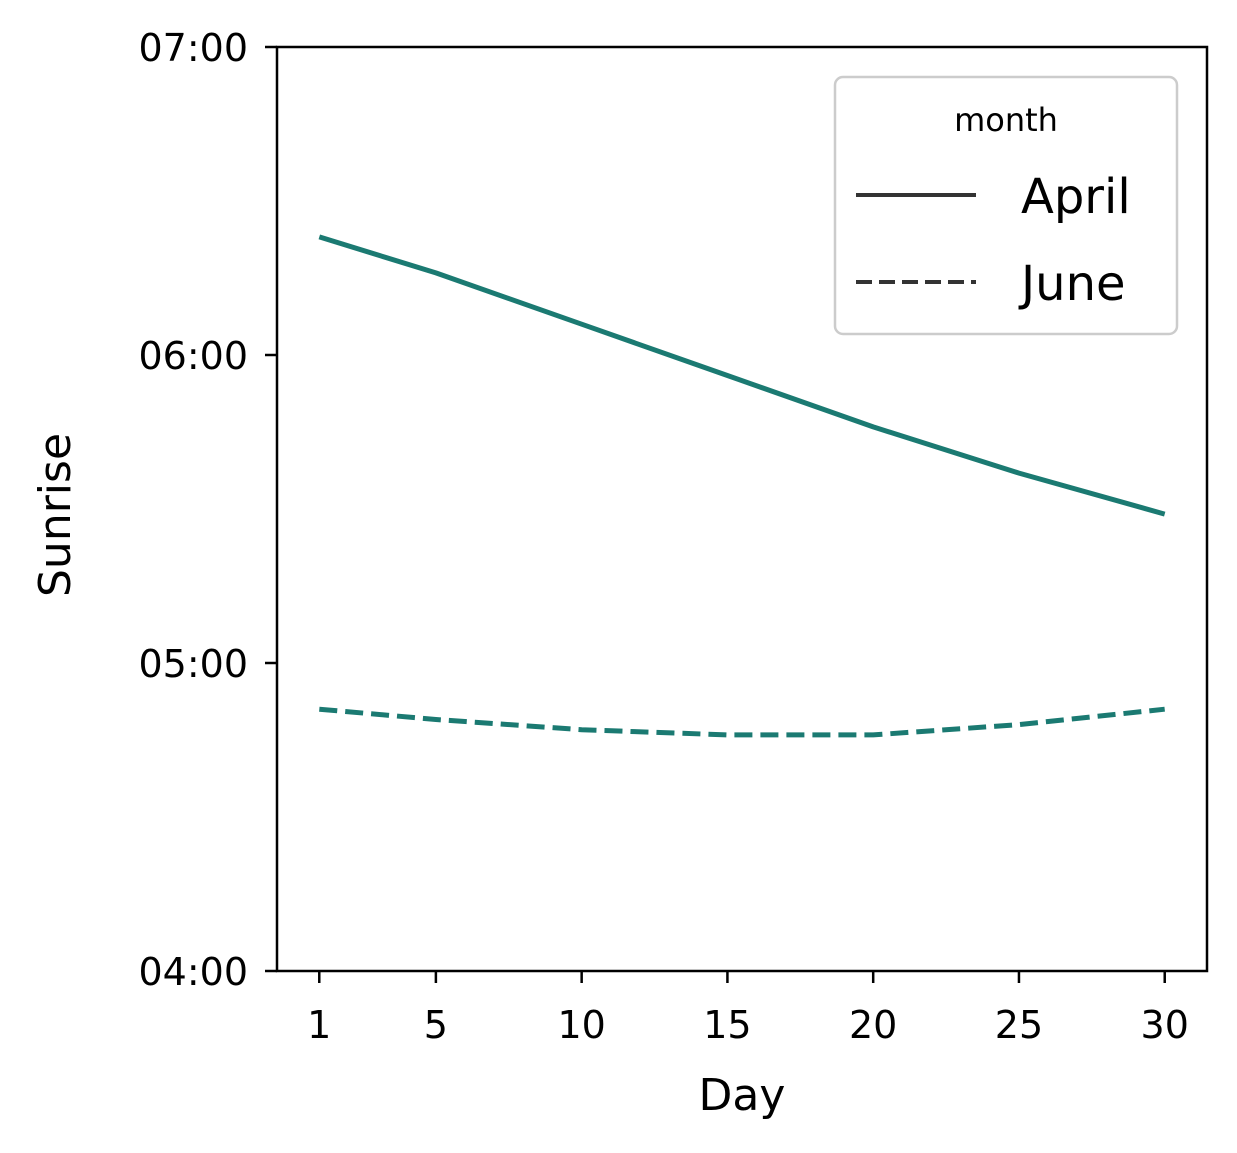 This screenshot has width=1237, height=1153. What do you see at coordinates (1072, 284) in the screenshot?
I see `legend-label-june: June` at bounding box center [1072, 284].